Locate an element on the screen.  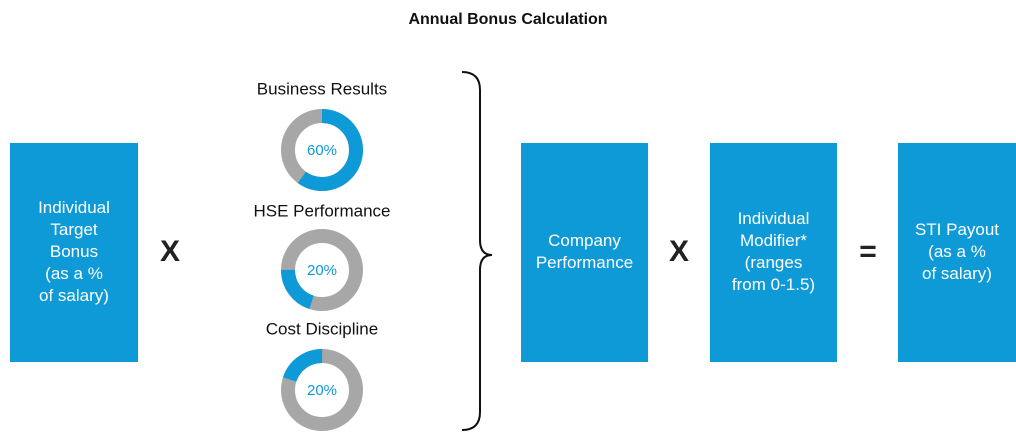
component-name: Cost Discipline is located at coordinates (322, 328).